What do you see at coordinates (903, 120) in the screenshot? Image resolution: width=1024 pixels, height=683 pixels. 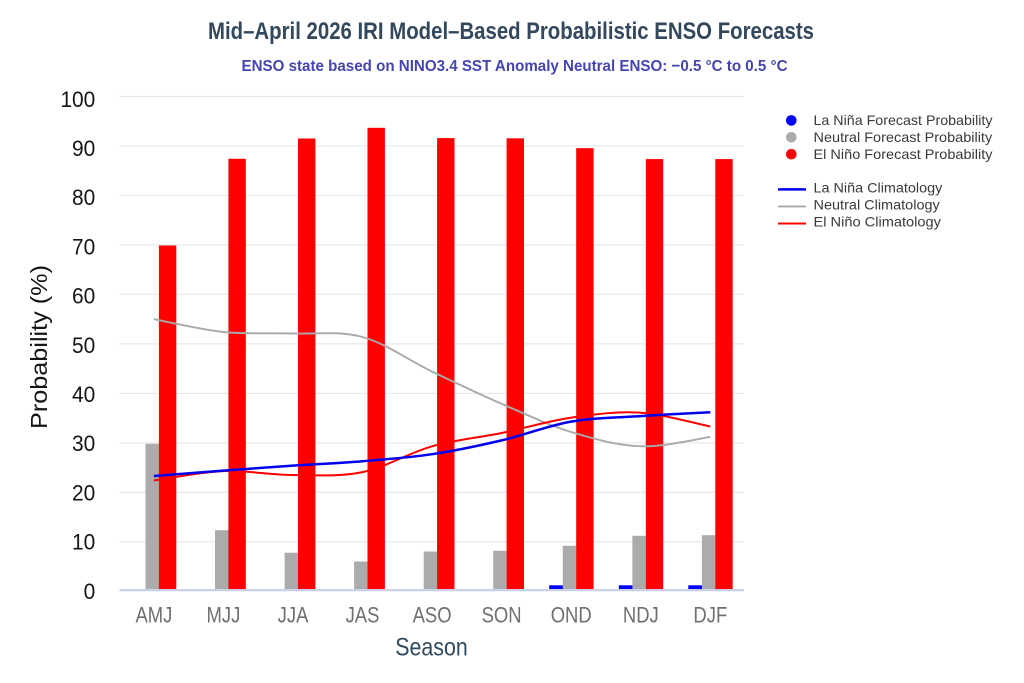 I see `svg-text: La Niña Forecast Probability` at bounding box center [903, 120].